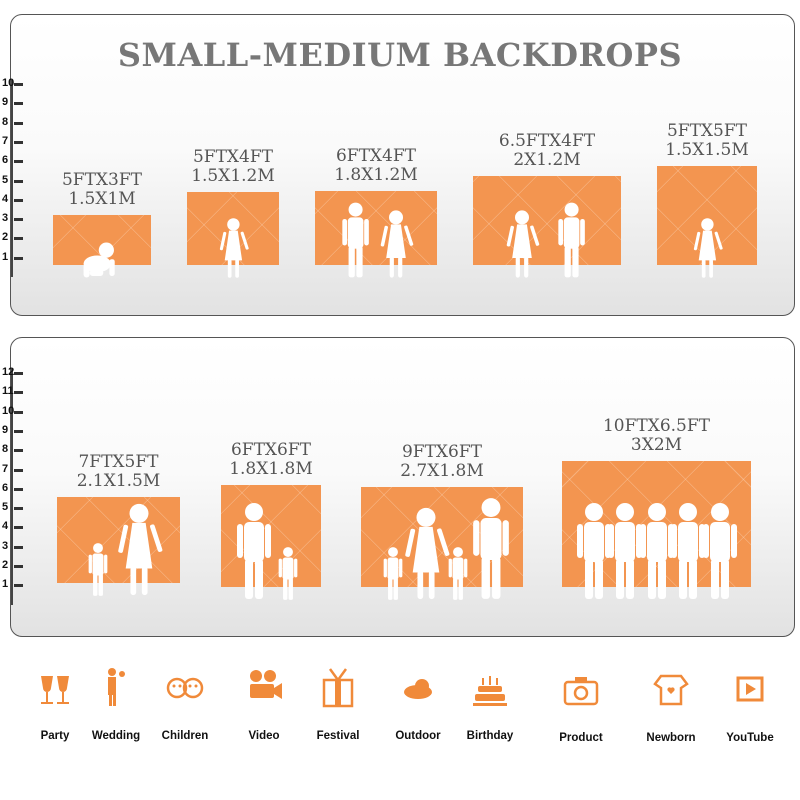  I want to click on size-meters: 1.8X1.2M, so click(376, 175).